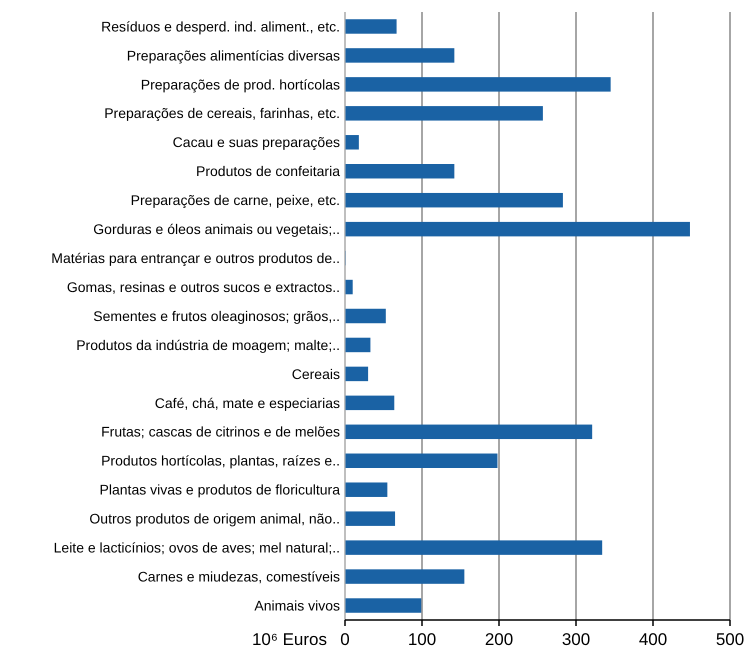  I want to click on y-tick-label: Gomas, resinas e outros sucos e extractos.., so click(203, 286).